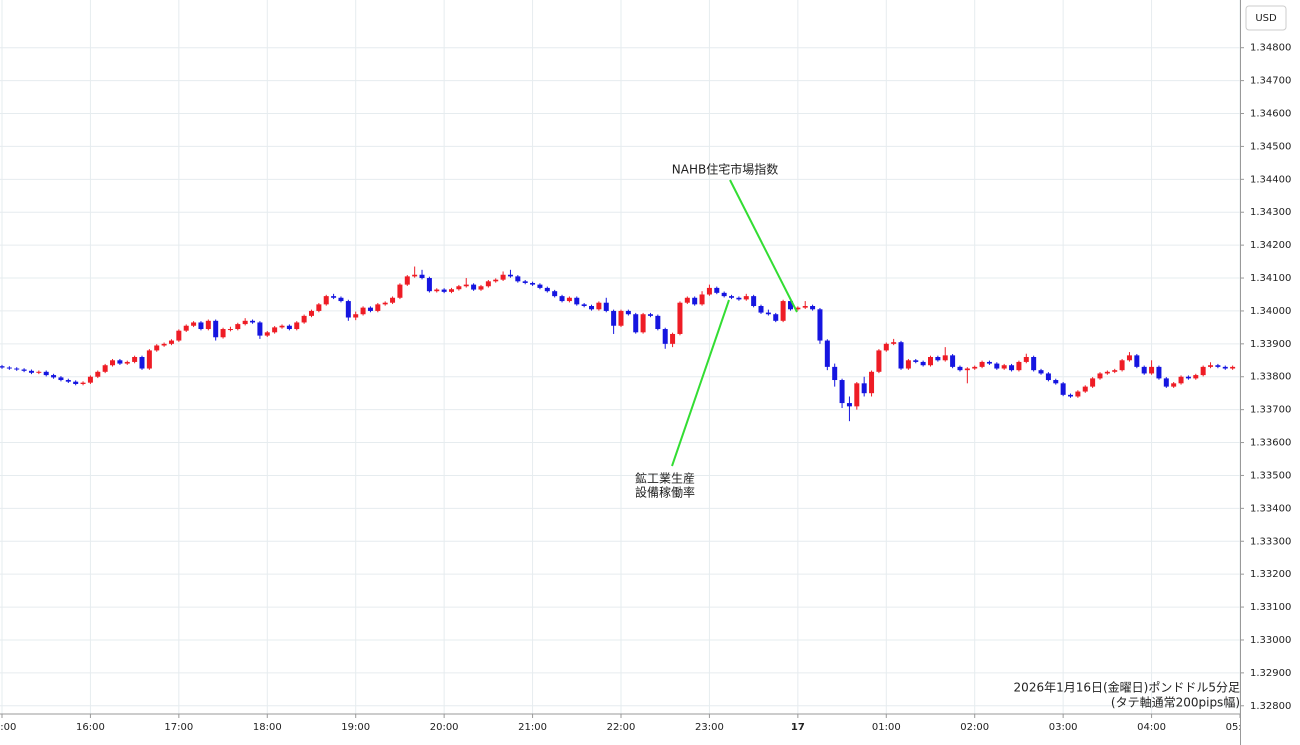 The width and height of the screenshot is (1300, 745). I want to click on annotation-label: 鉱工業生産, so click(665, 478).